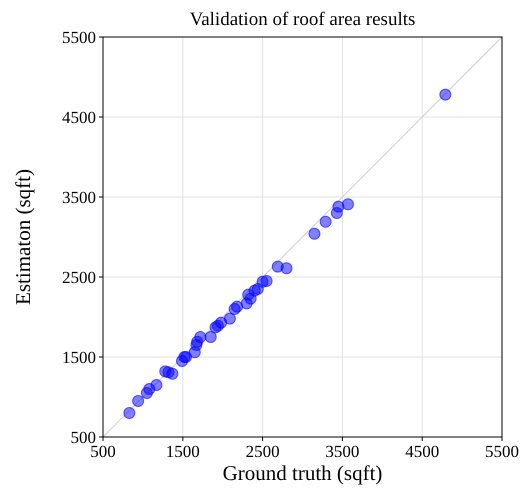 The width and height of the screenshot is (526, 504). What do you see at coordinates (183, 451) in the screenshot?
I see `x-tick-label: 1500` at bounding box center [183, 451].